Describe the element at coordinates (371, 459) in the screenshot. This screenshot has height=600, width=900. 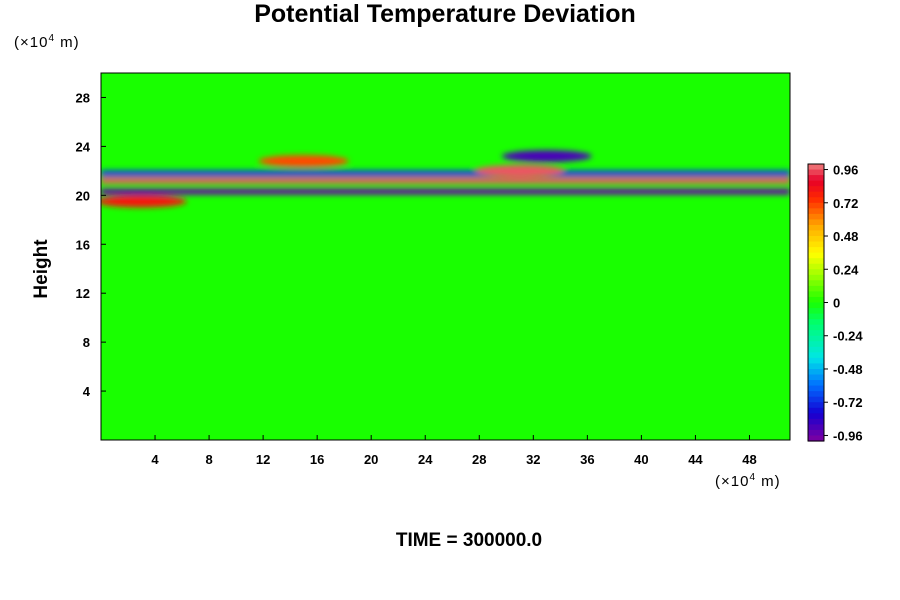
I see `x-tick-label: 20` at that location.